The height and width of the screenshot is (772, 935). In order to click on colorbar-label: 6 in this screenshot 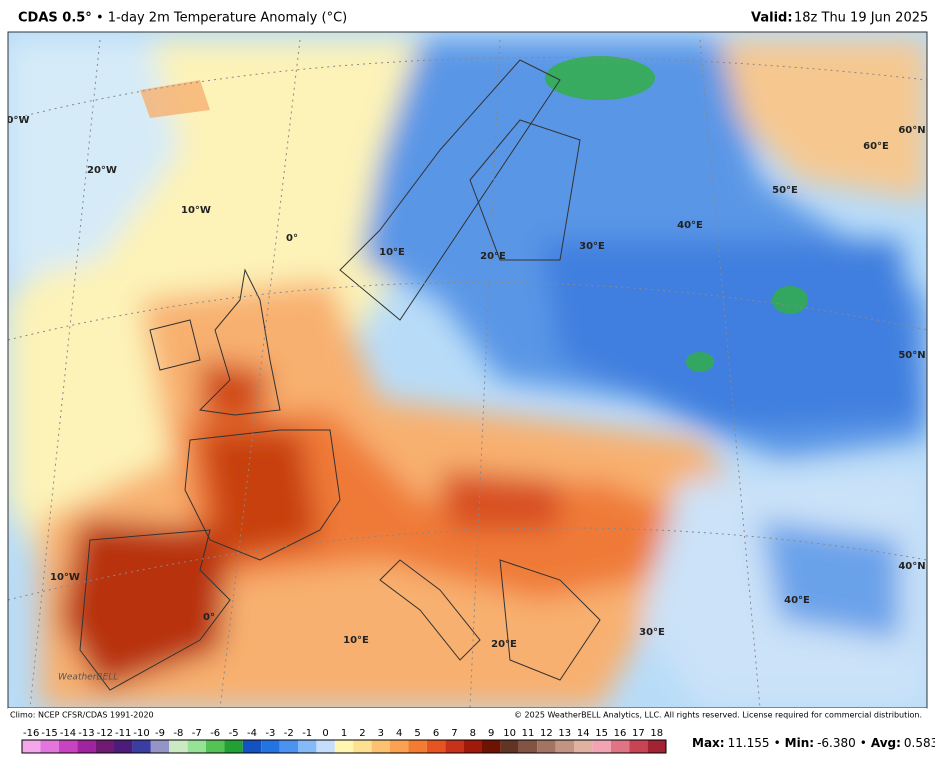, I will do `click(436, 733)`.